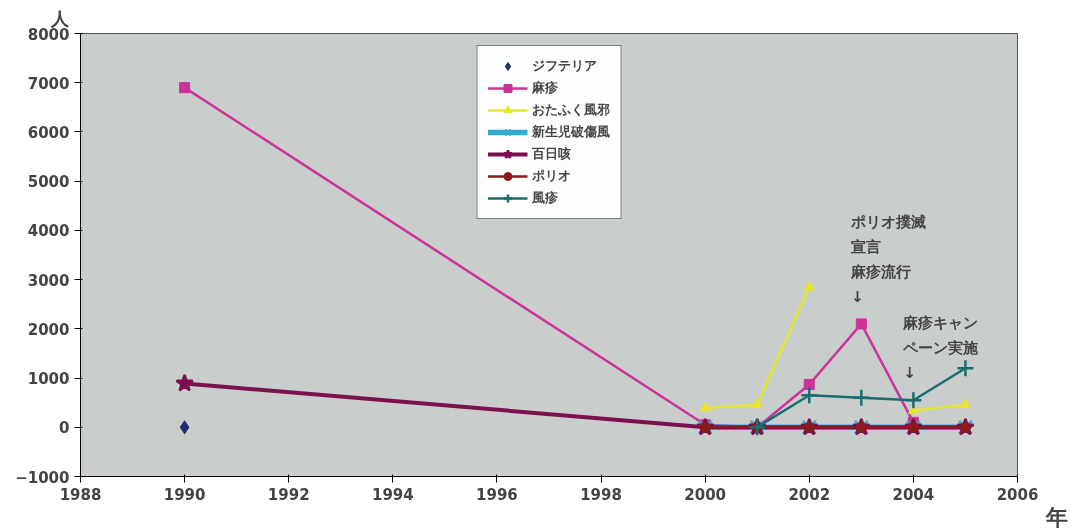 Image resolution: width=1087 pixels, height=529 pixels. I want to click on x-tick-label: 2002, so click(809, 494).